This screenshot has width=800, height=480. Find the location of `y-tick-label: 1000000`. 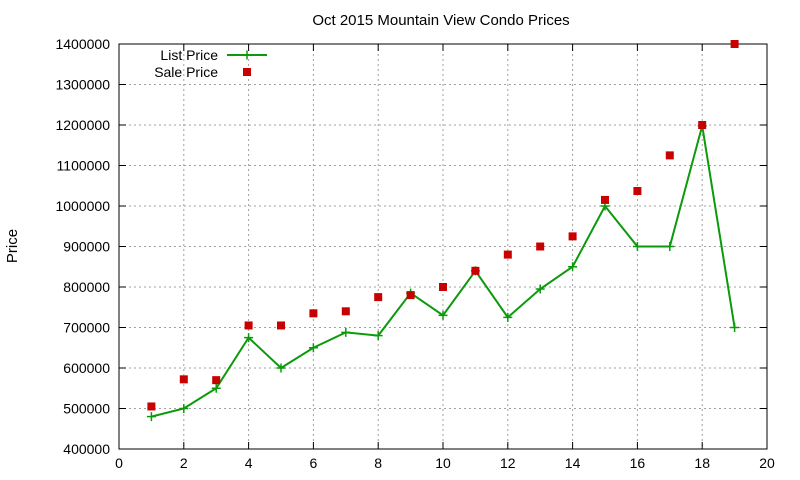

y-tick-label: 1000000 is located at coordinates (82, 206).